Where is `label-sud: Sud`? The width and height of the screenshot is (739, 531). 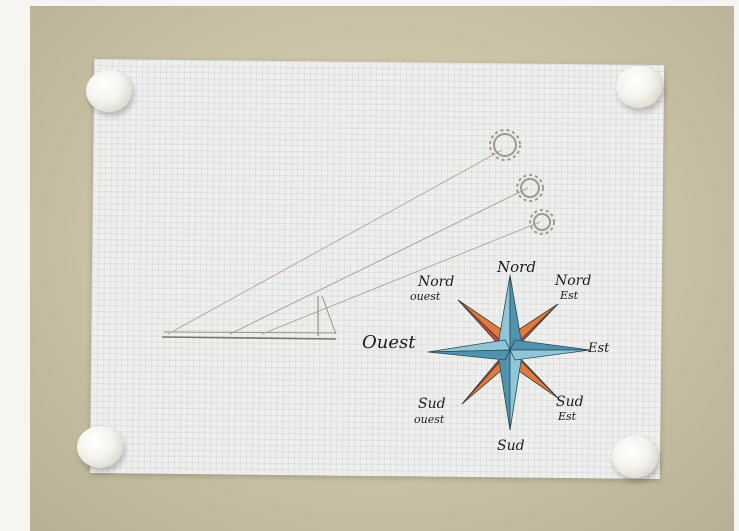
label-sud: Sud is located at coordinates (511, 446).